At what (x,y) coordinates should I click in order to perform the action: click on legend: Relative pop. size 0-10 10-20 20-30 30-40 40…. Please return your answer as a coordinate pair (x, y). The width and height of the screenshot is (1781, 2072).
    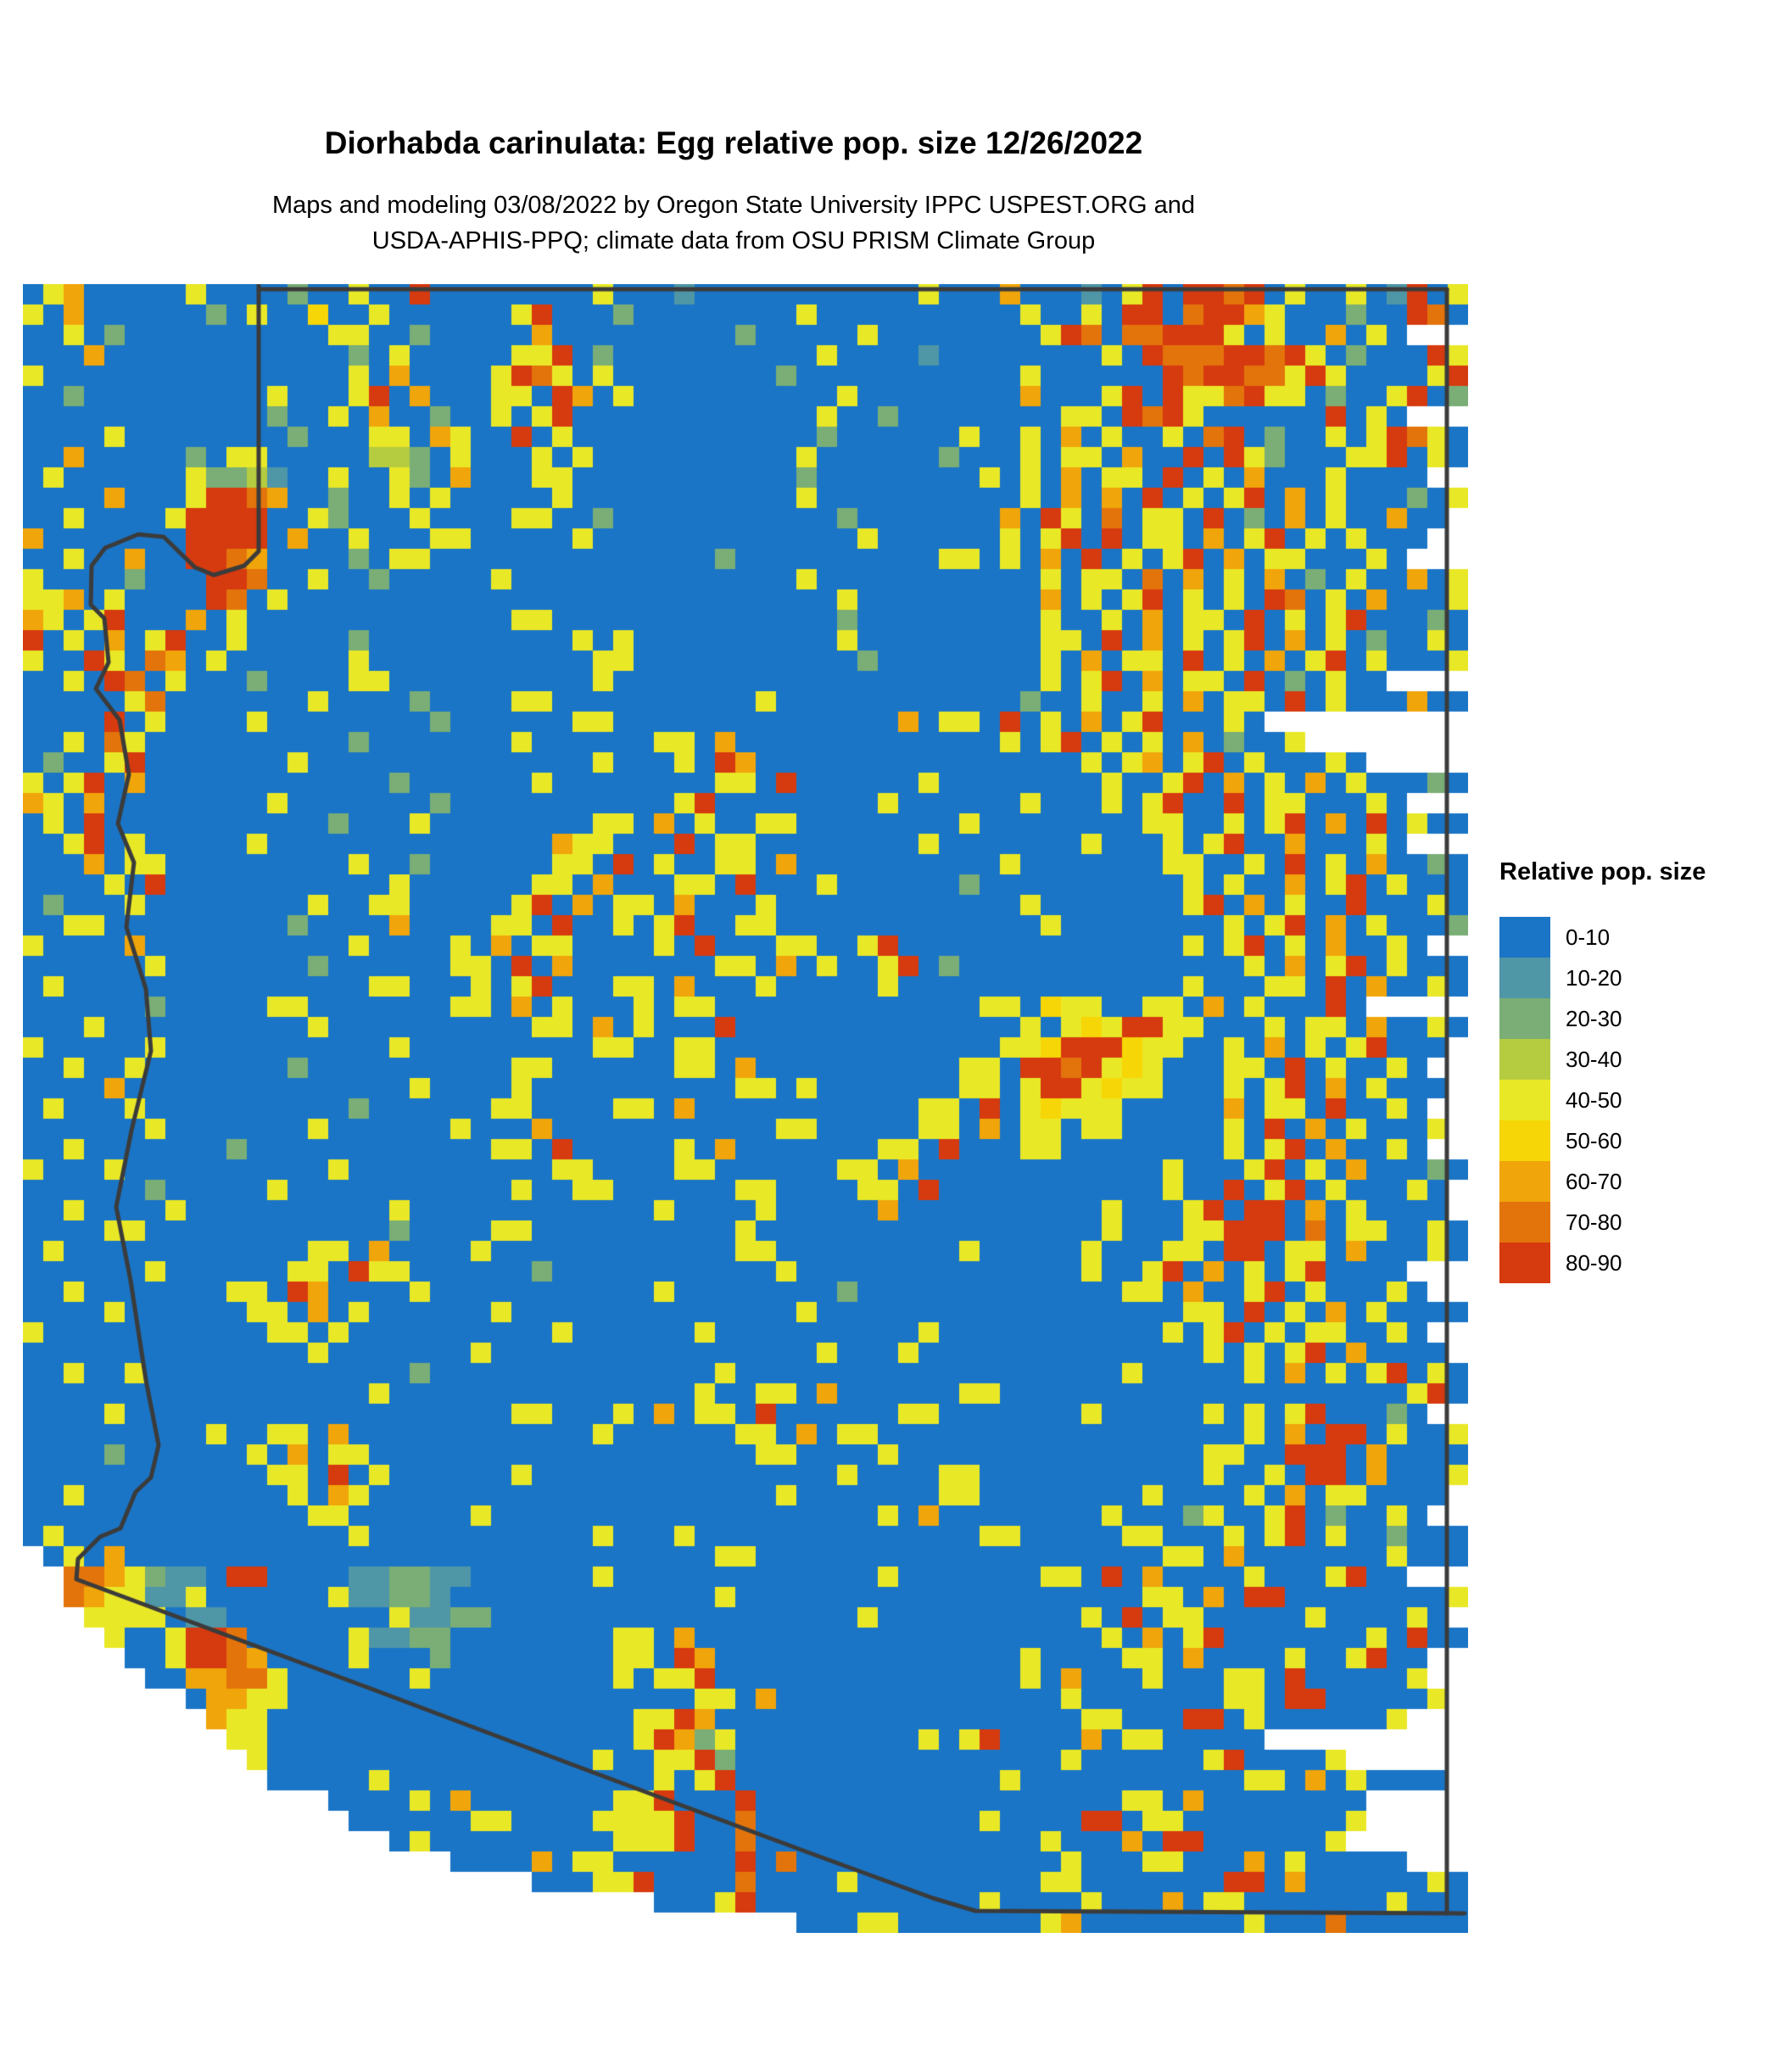
    Looking at the image, I should click on (1639, 1070).